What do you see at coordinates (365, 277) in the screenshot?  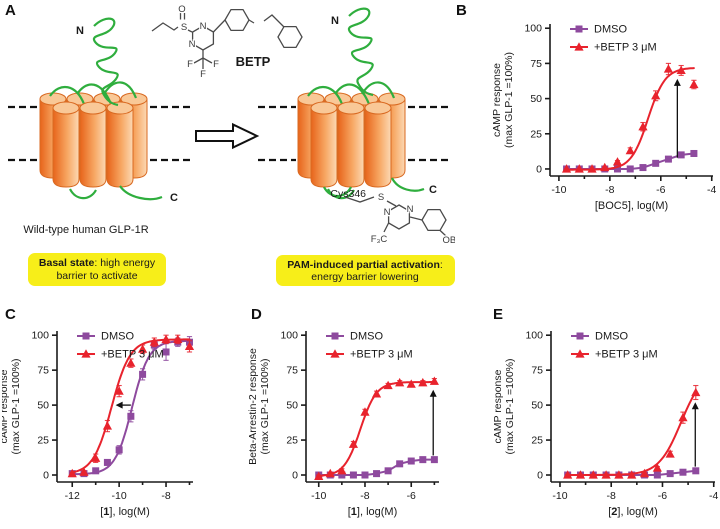 I see `pam-line2-text: energy barrier lowering` at bounding box center [365, 277].